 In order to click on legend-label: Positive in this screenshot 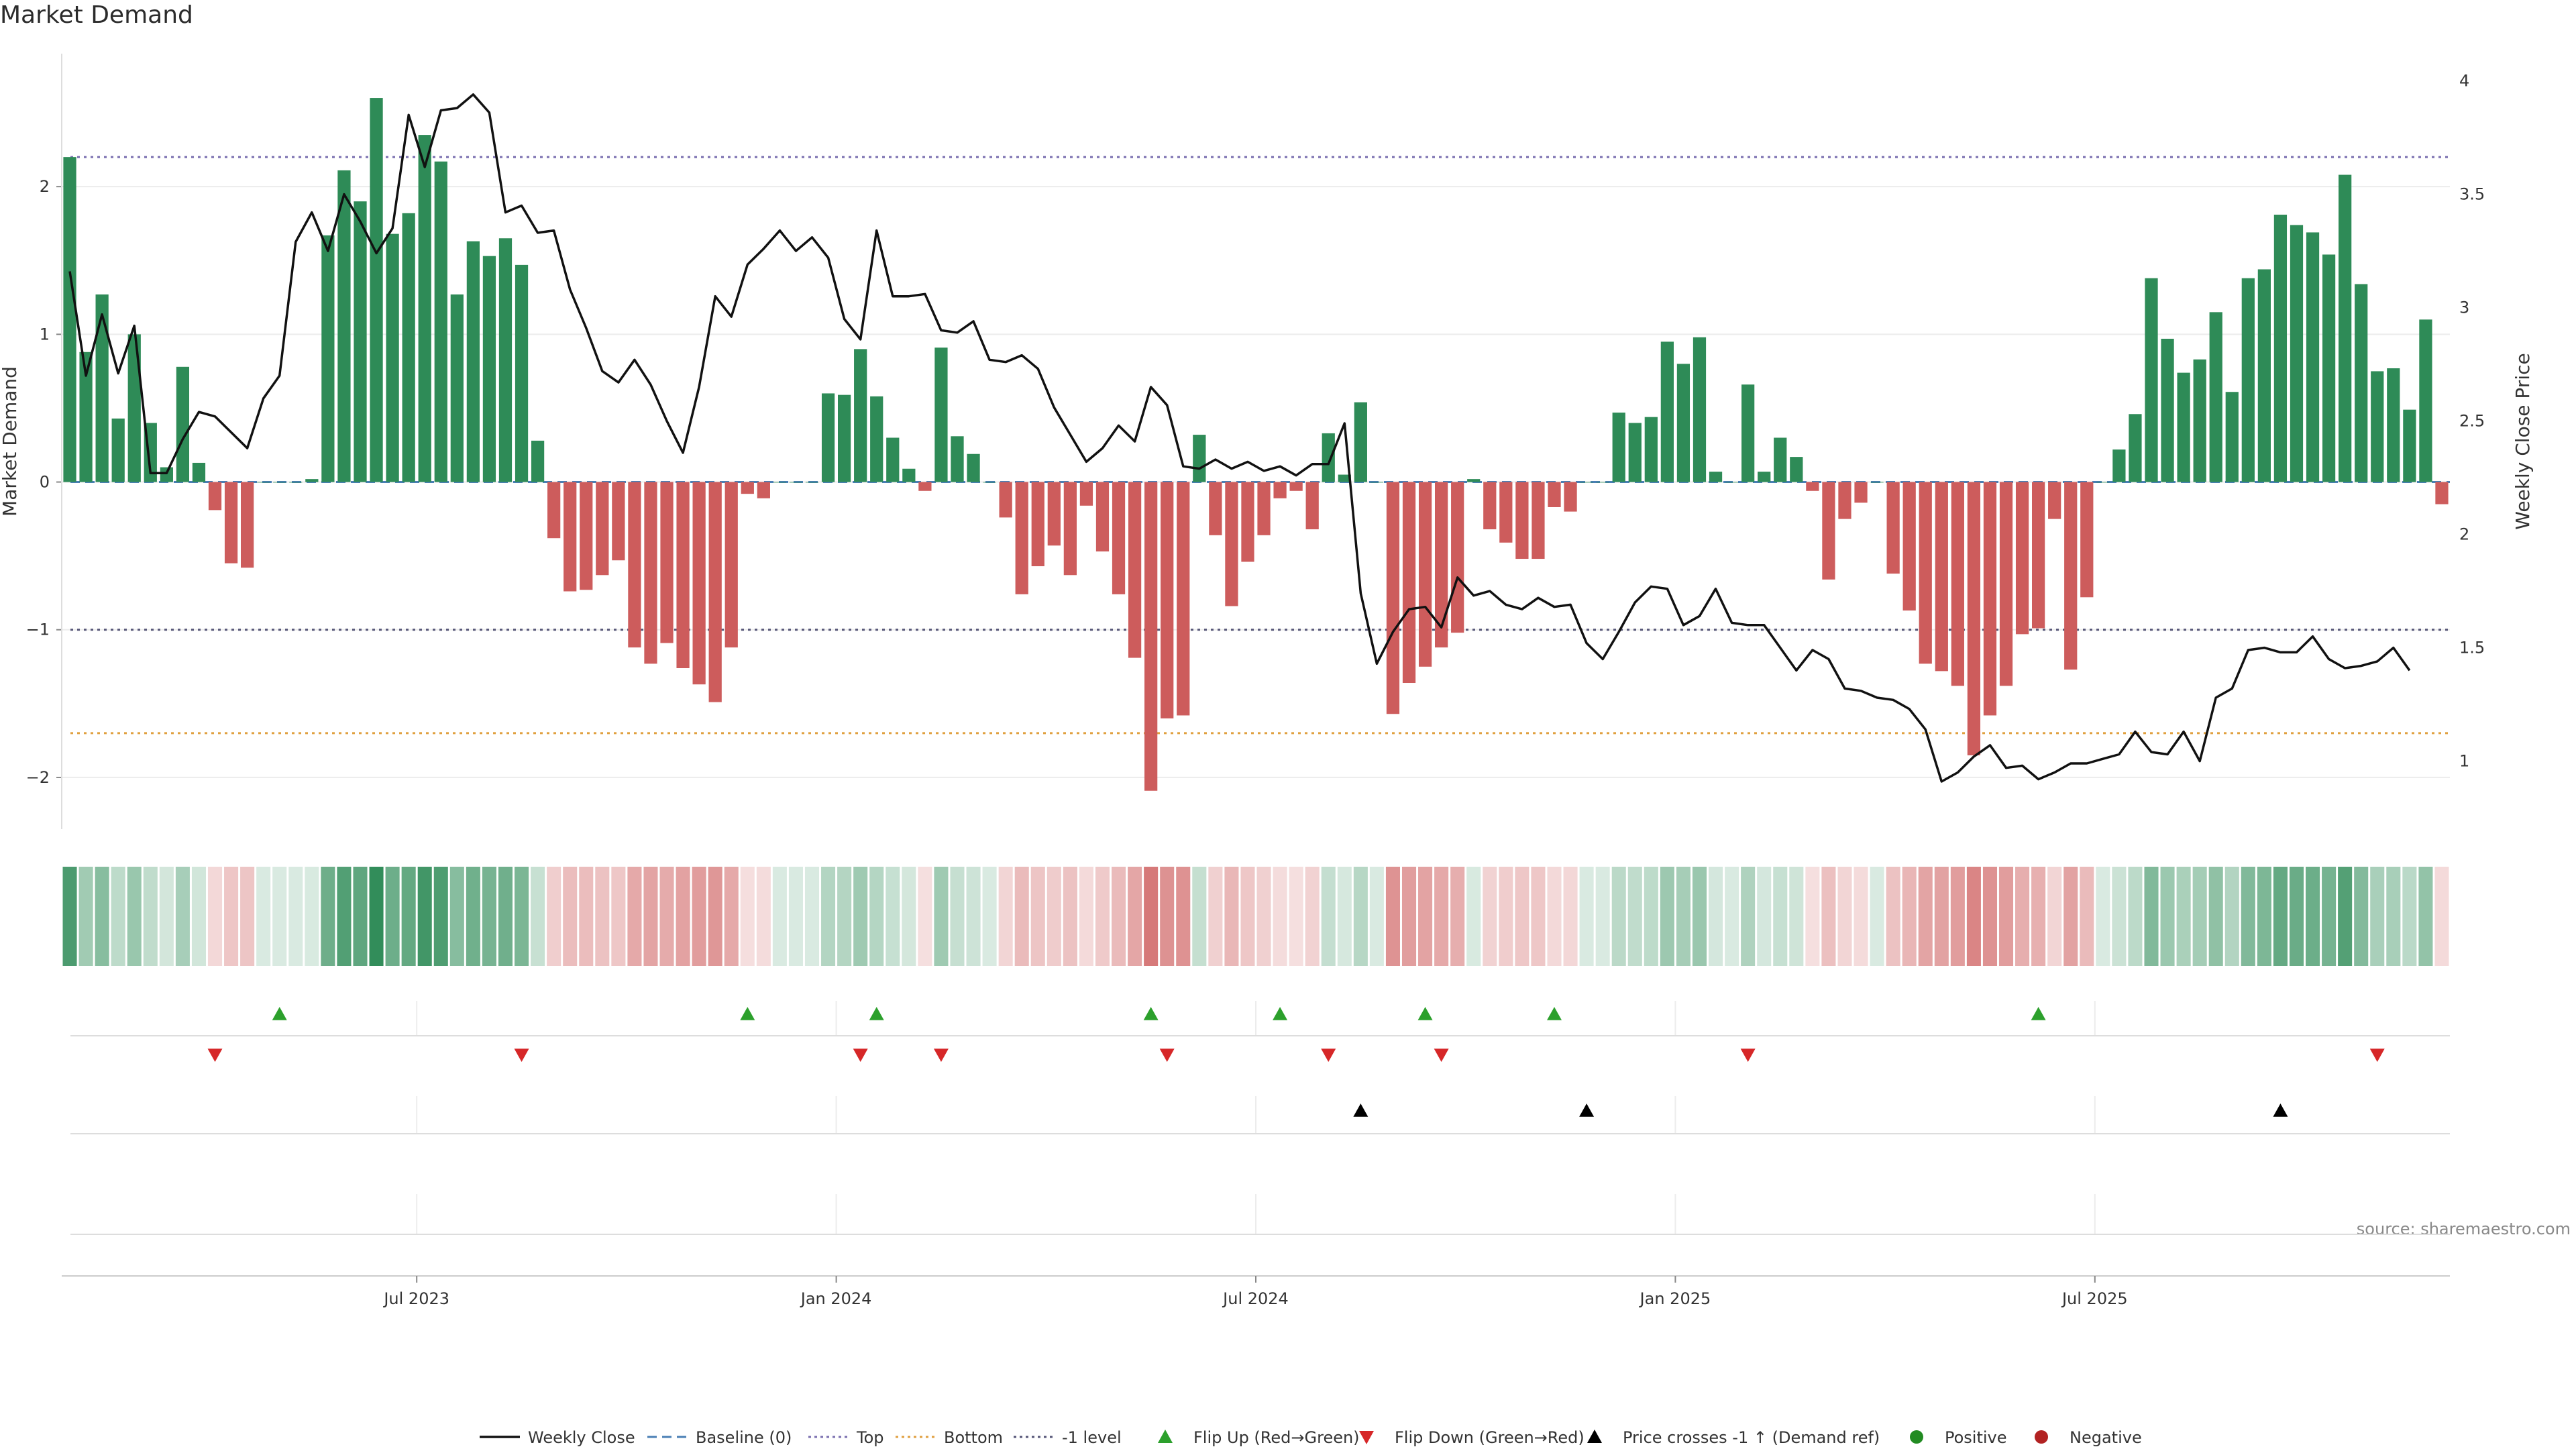, I will do `click(1976, 1437)`.